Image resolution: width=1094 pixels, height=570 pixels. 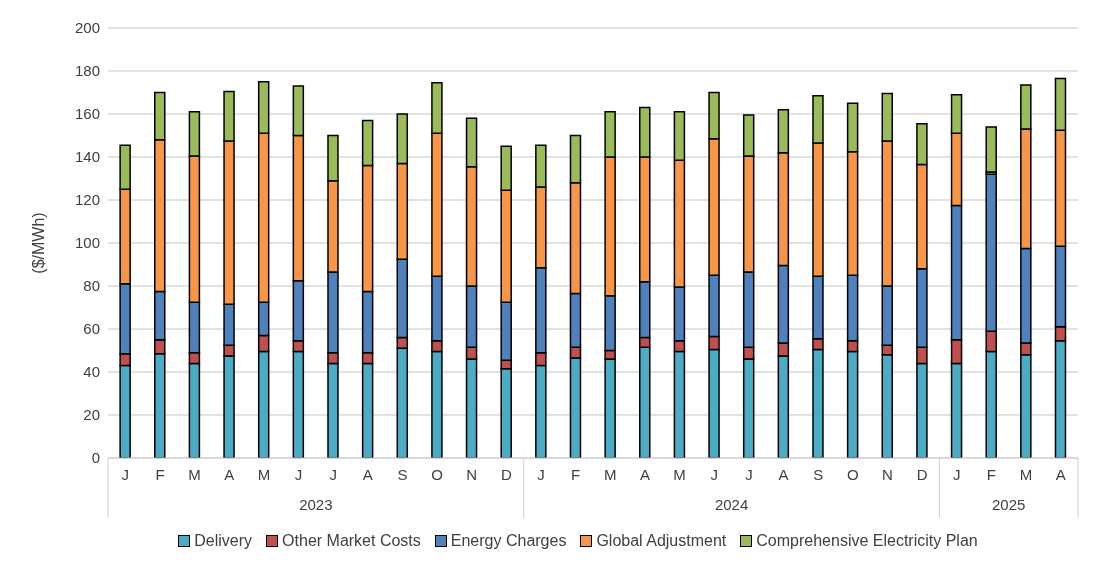 I want to click on text: 2023, so click(x=316, y=504).